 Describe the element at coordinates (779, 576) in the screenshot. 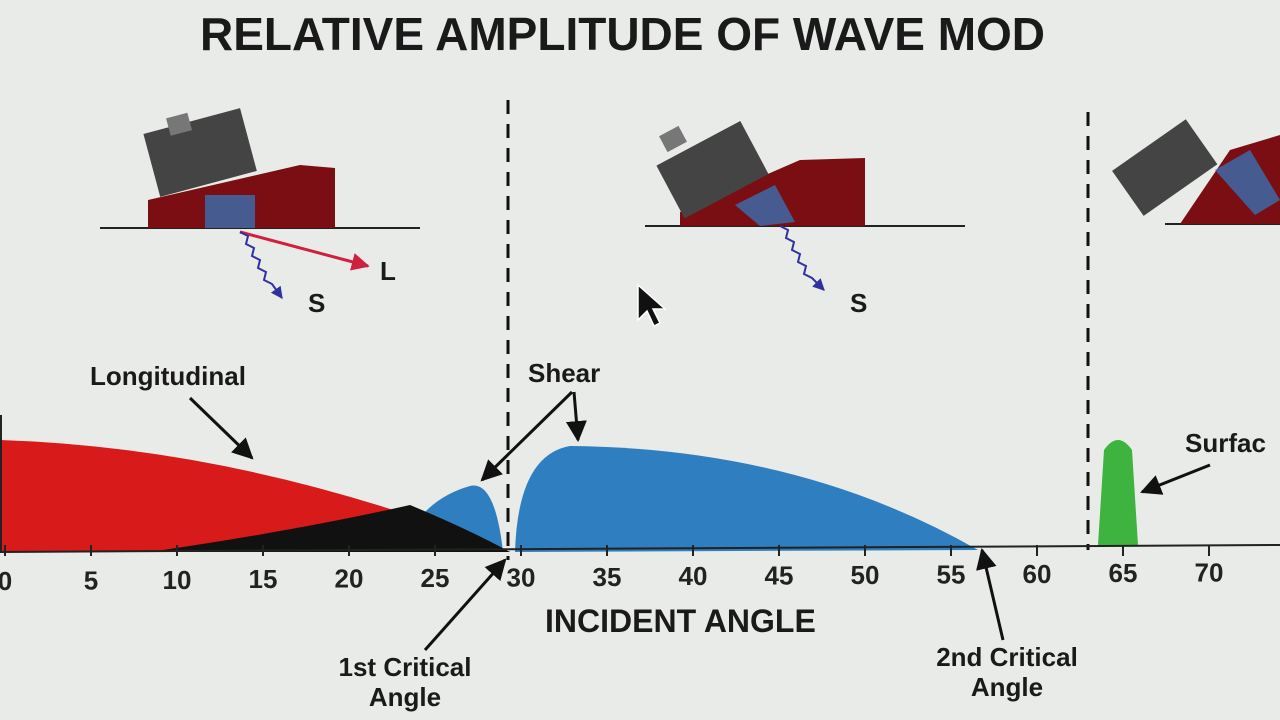

I see `x-tick-label: 45` at that location.